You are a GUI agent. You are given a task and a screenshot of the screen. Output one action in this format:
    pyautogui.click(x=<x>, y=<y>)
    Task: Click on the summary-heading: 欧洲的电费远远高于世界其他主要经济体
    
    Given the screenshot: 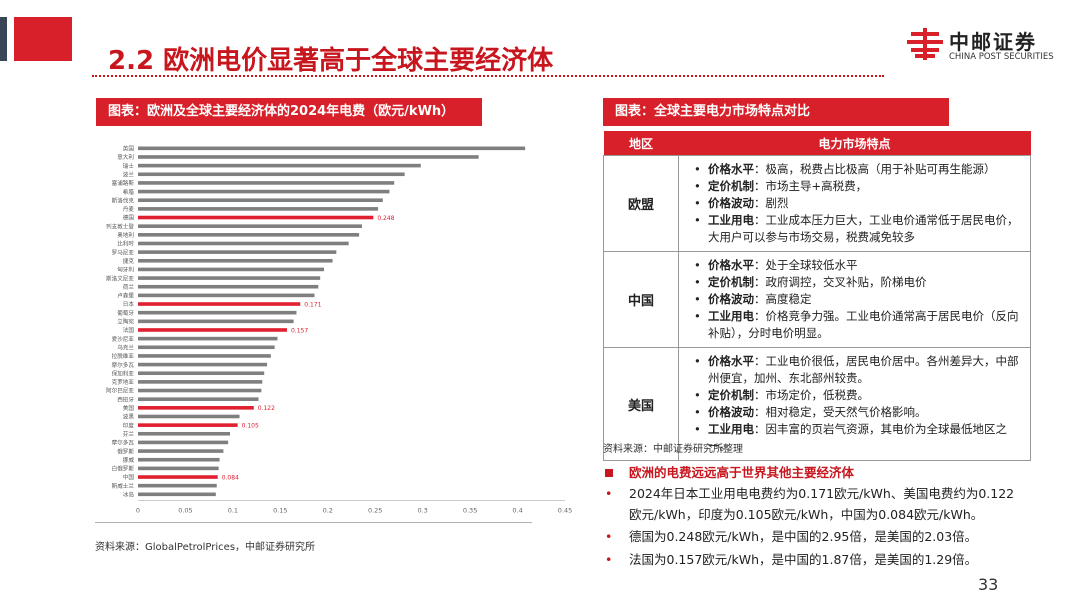 What is the action you would take?
    pyautogui.click(x=813, y=473)
    